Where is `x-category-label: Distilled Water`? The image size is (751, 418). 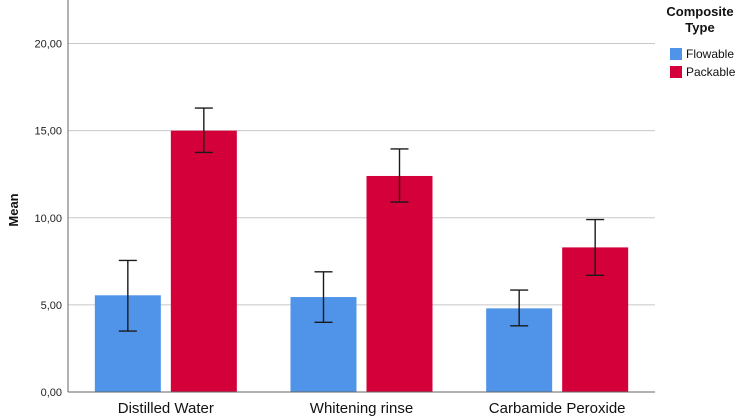
x-category-label: Distilled Water is located at coordinates (166, 408).